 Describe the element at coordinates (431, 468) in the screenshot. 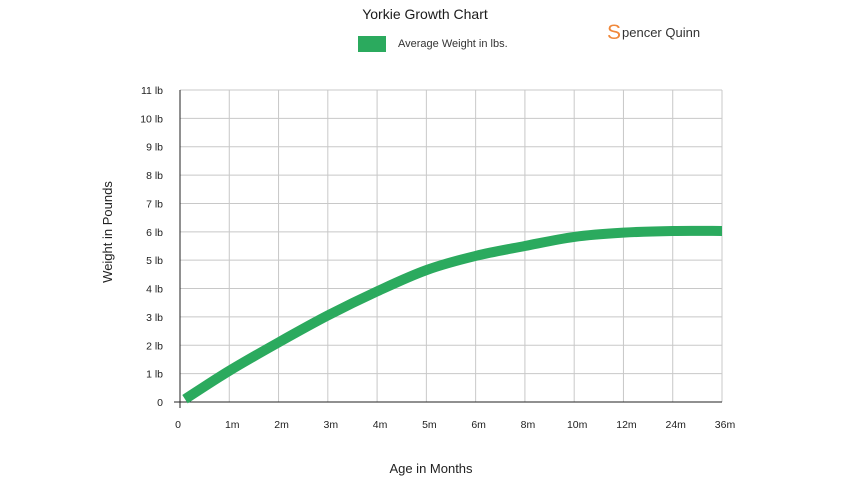

I see `x-axis-label: Age in Months` at that location.